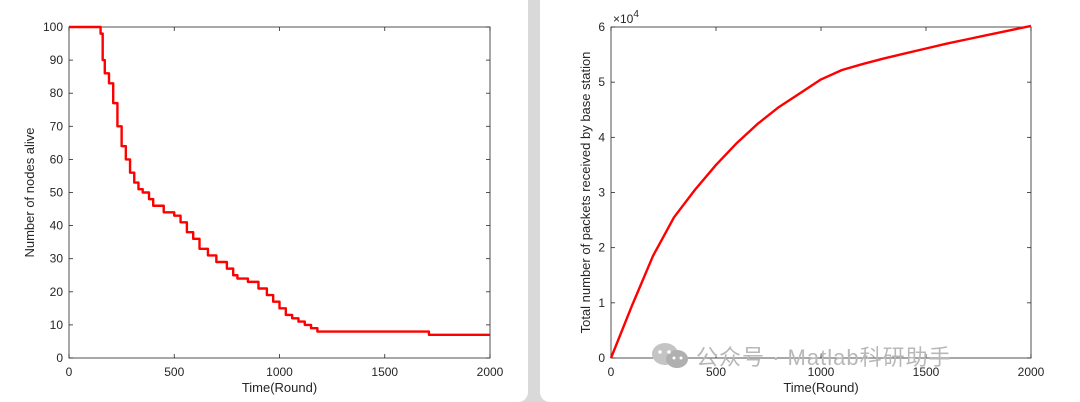 This screenshot has width=1080, height=402. I want to click on watermark: 公众号 · Matlab科研助手, so click(801, 356).